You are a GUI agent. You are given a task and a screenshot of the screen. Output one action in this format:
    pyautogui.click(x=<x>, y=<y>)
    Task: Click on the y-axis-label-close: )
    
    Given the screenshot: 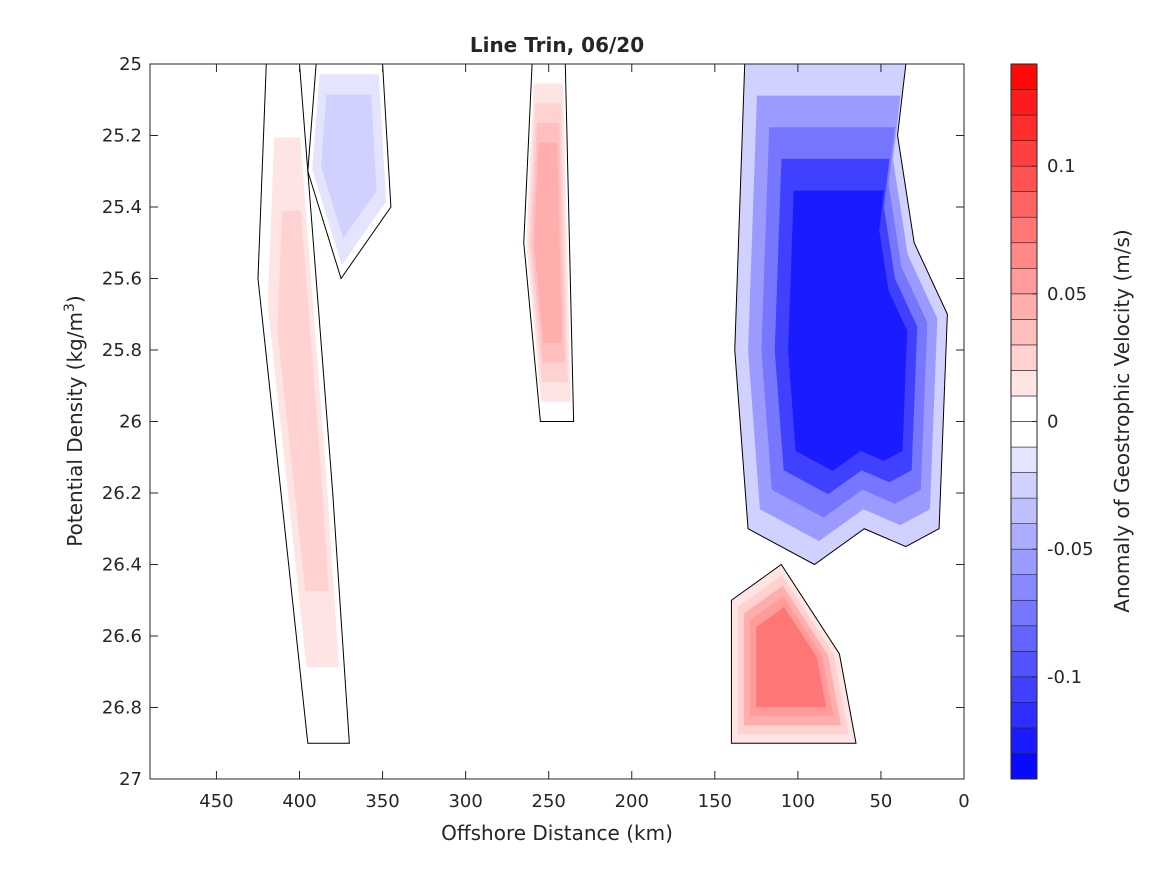 What is the action you would take?
    pyautogui.click(x=75, y=299)
    